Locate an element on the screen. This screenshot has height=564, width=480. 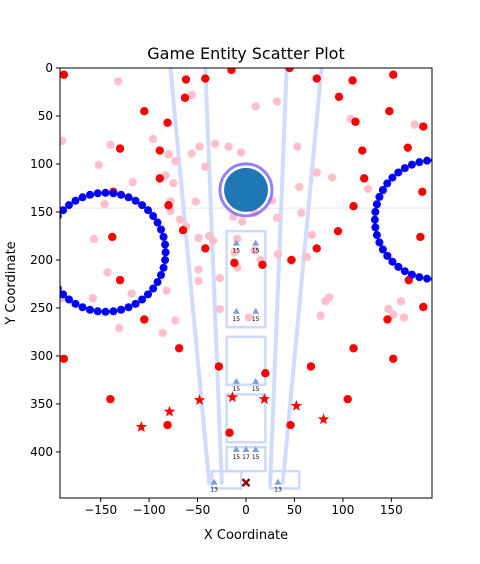
unit-marker-label: 13 is located at coordinates (214, 490).